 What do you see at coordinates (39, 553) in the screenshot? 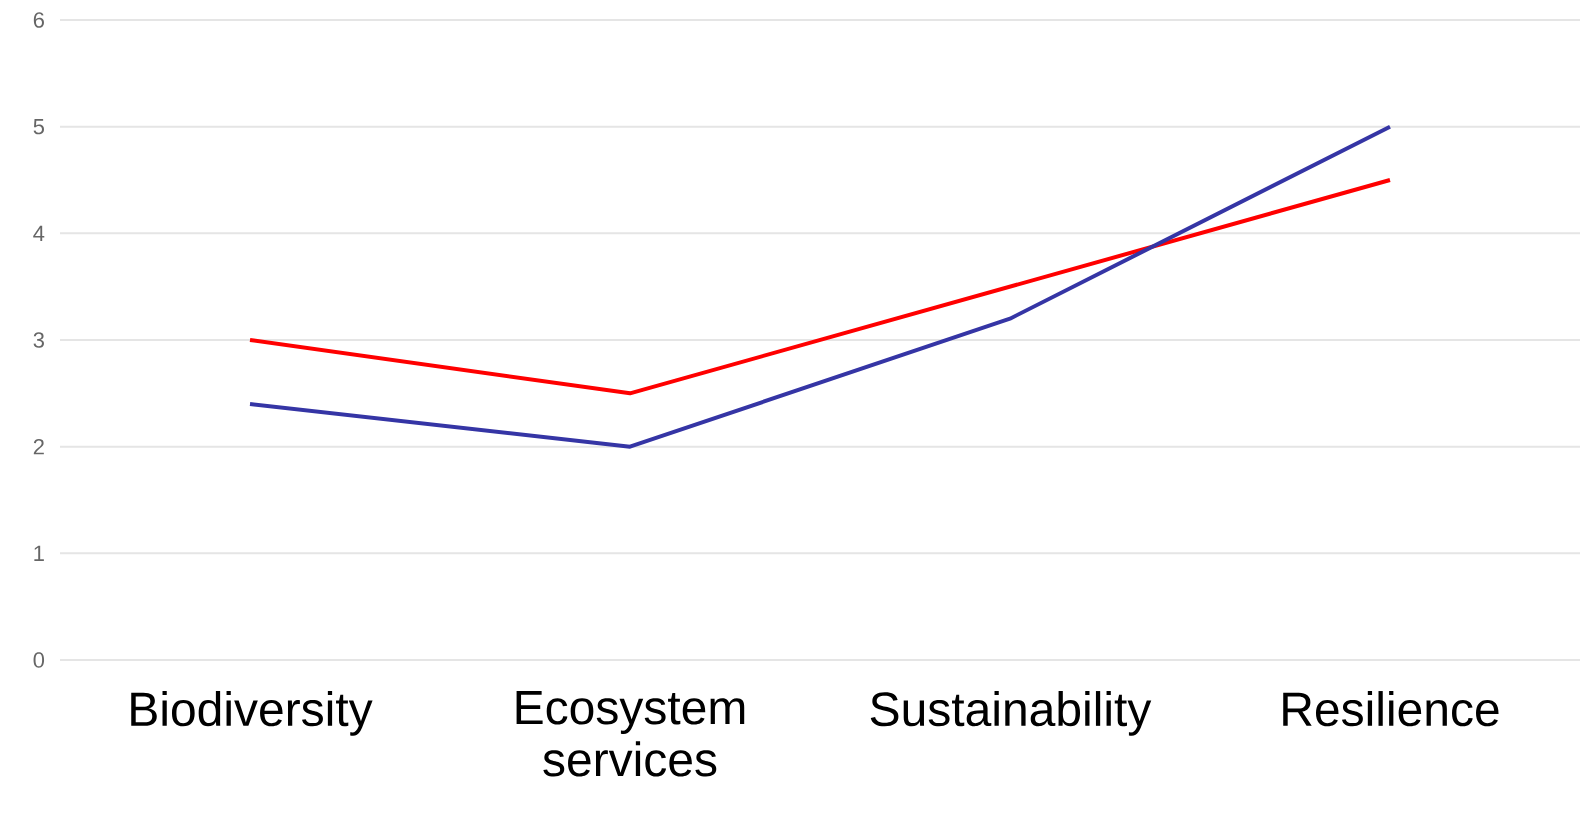
I see `y-tick-label: 1` at bounding box center [39, 553].